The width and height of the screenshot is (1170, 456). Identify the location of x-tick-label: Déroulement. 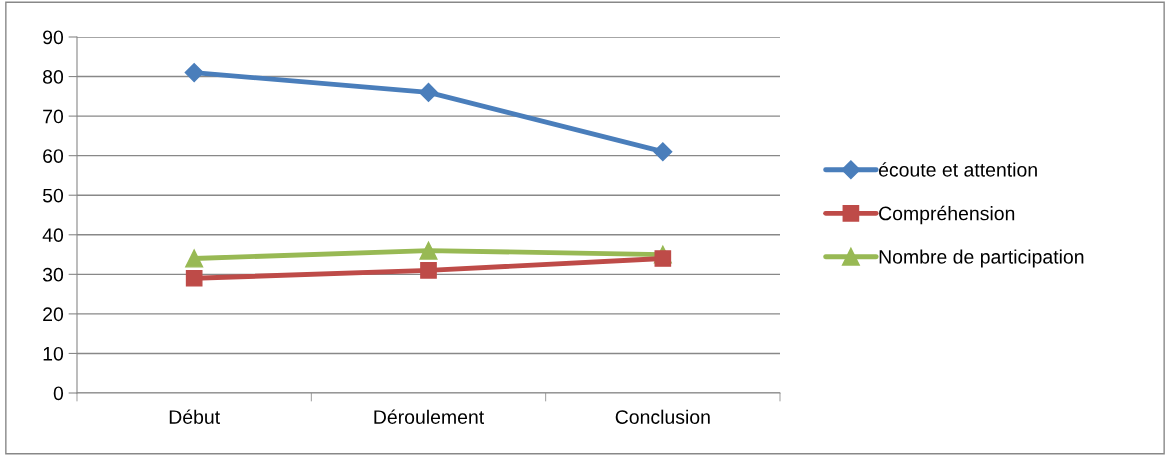
(429, 416).